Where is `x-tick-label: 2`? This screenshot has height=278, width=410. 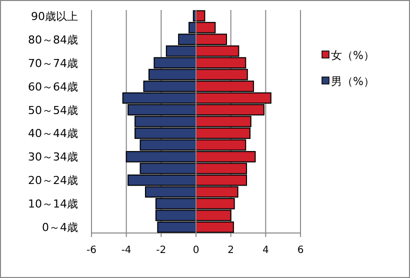
x-tick-label: 2 is located at coordinates (231, 250).